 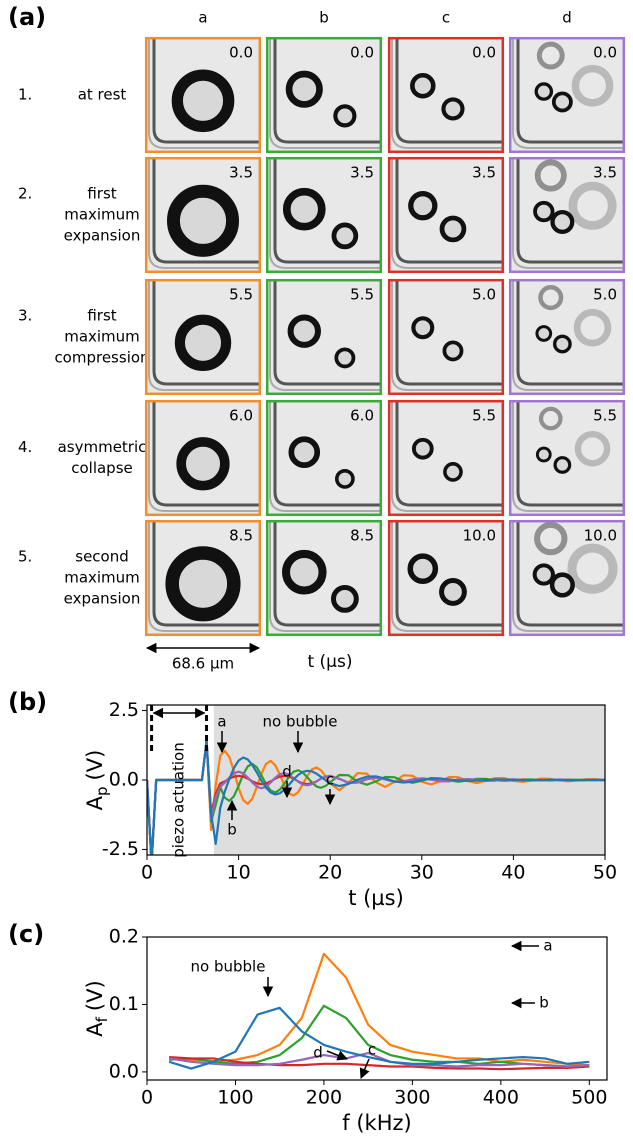 What do you see at coordinates (232, 830) in the screenshot?
I see `annotation: b` at bounding box center [232, 830].